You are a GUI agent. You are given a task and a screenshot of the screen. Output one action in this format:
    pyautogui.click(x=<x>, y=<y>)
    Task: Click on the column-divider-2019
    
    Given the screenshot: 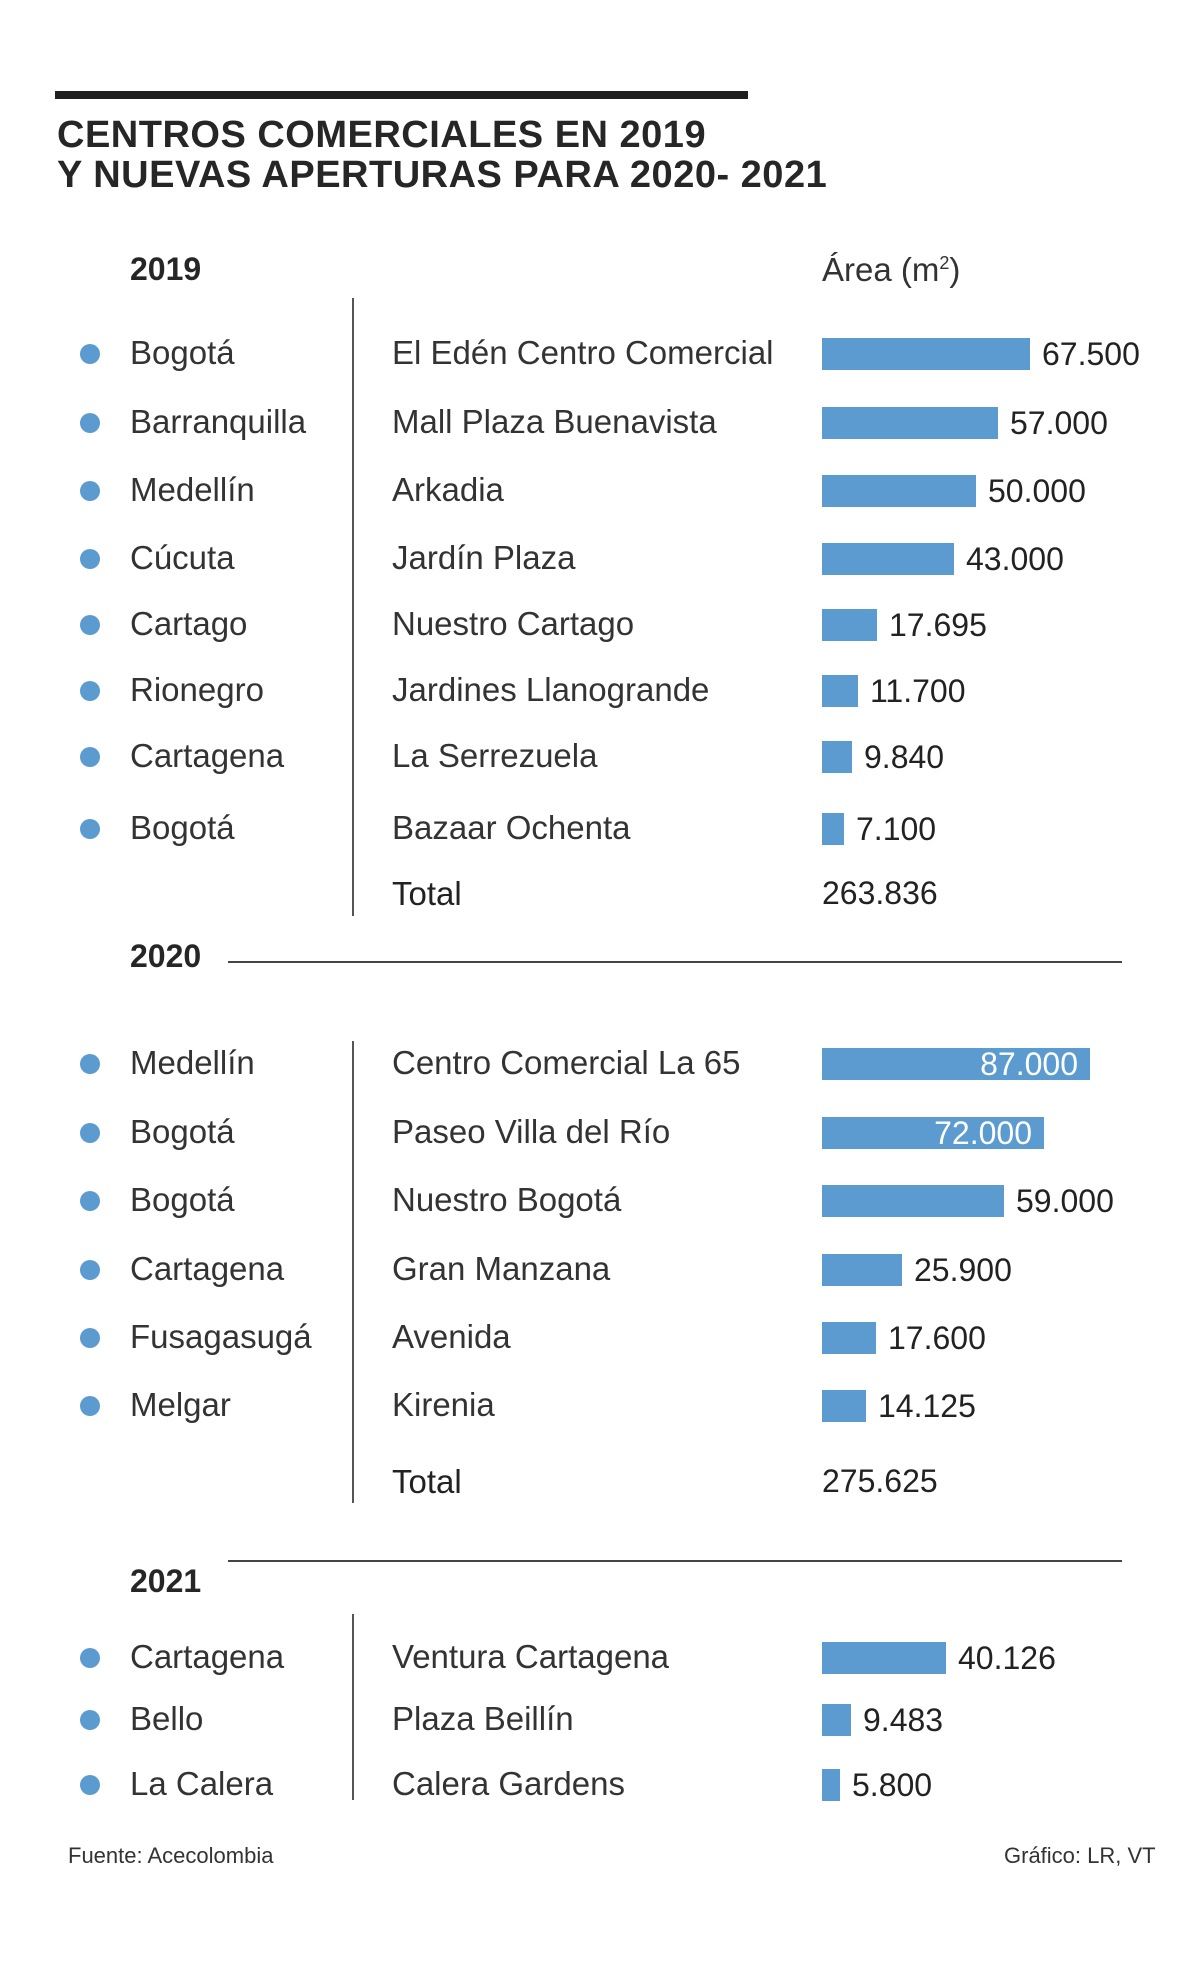 What is the action you would take?
    pyautogui.click(x=353, y=607)
    